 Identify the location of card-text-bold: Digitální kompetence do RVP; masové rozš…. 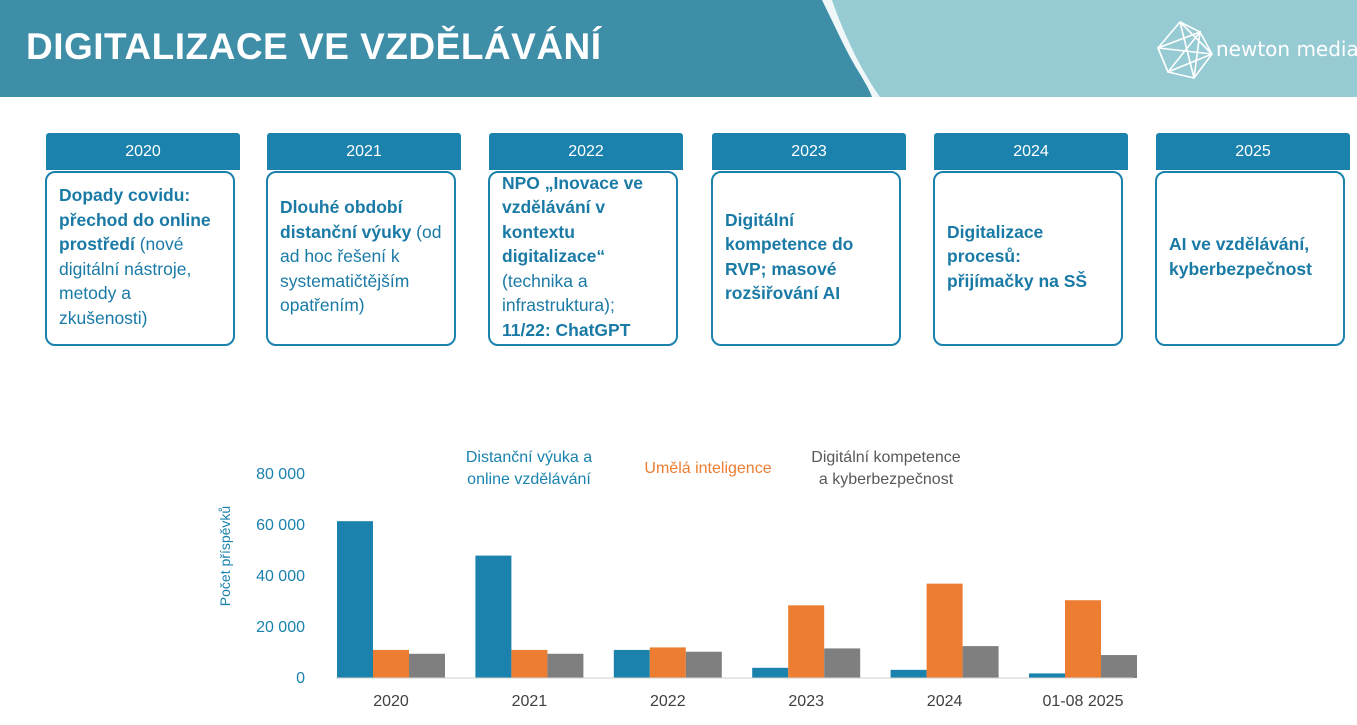
(789, 256).